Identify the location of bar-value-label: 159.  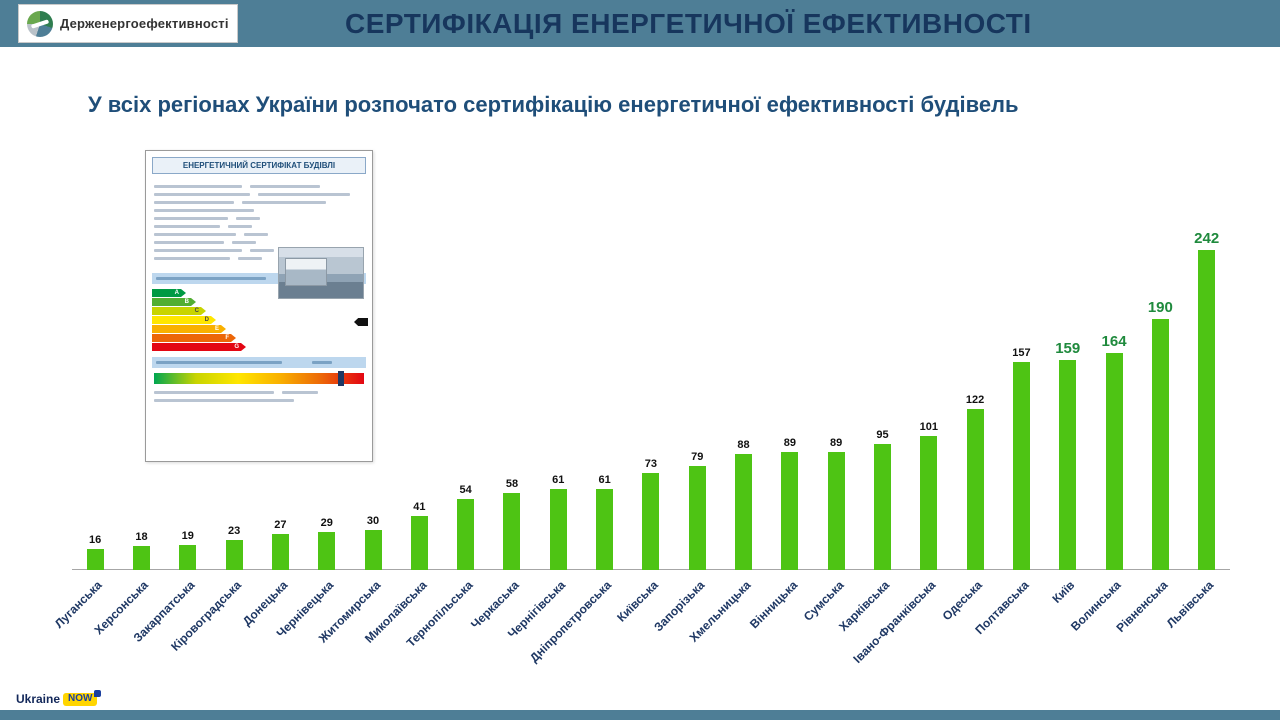
(1068, 348).